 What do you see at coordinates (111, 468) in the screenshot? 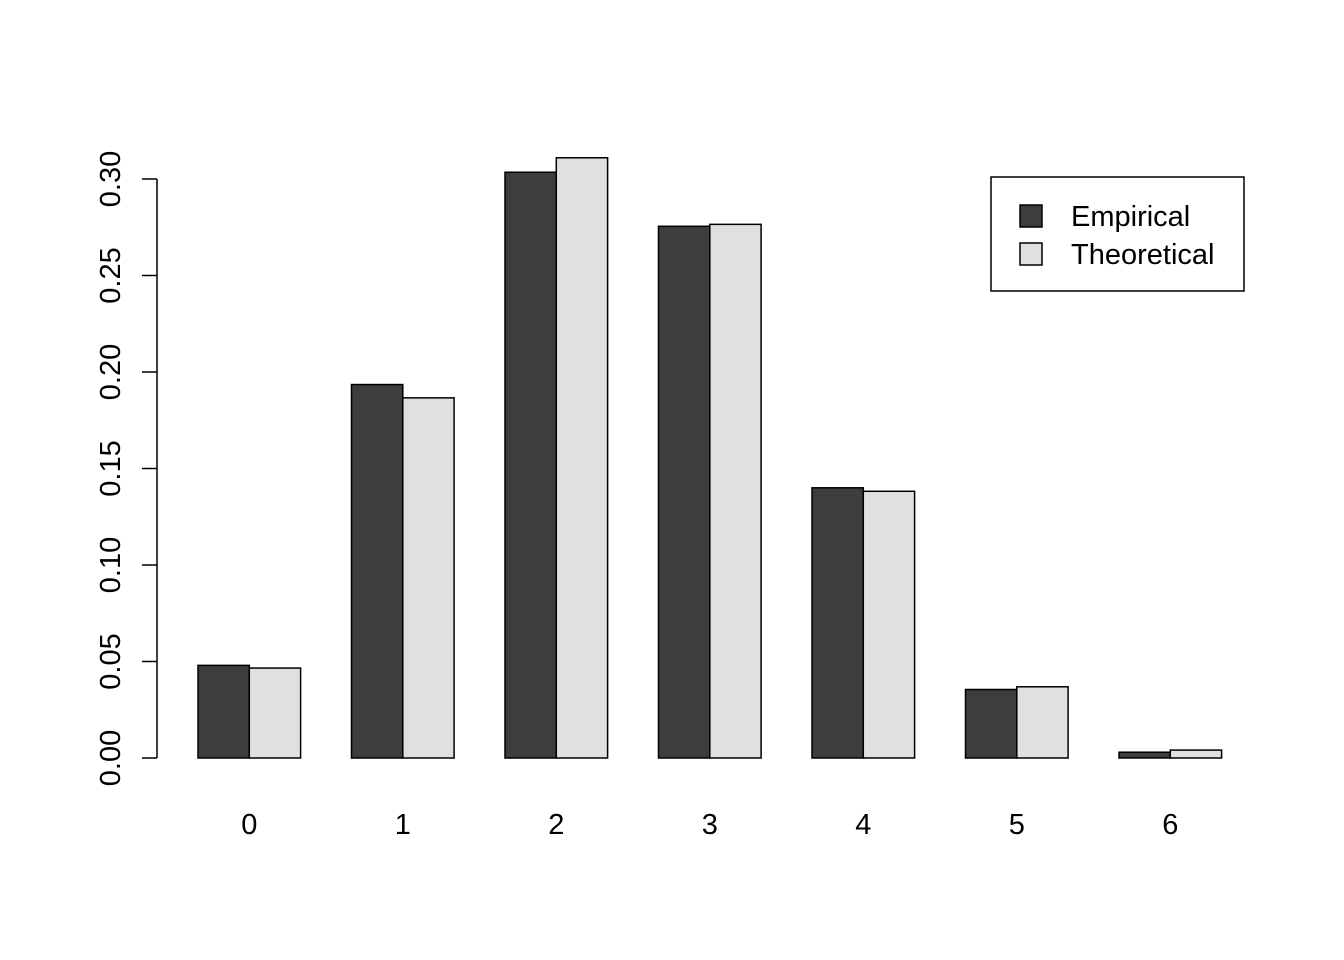
I see `y-tick-label: 0.15` at bounding box center [111, 468].